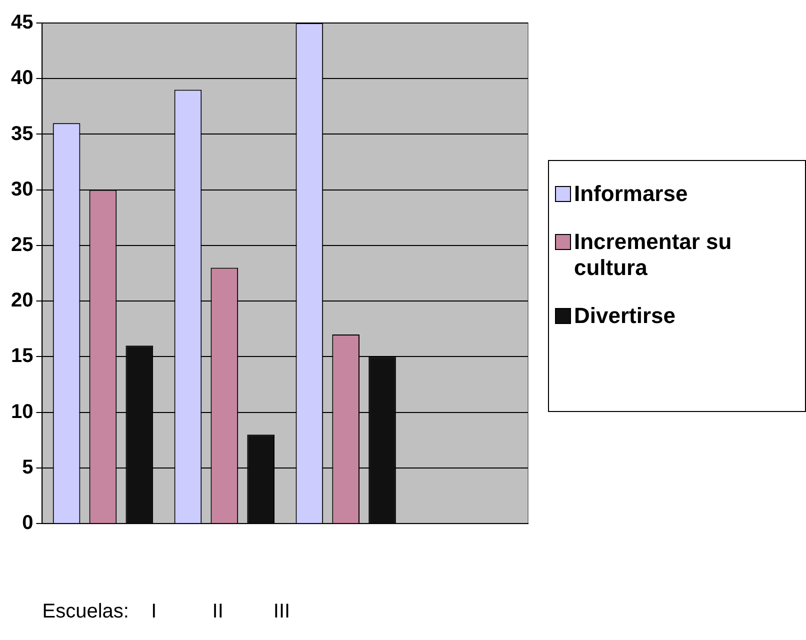 This screenshot has width=806, height=640. I want to click on legend-label: Incrementar su cultura, so click(653, 255).